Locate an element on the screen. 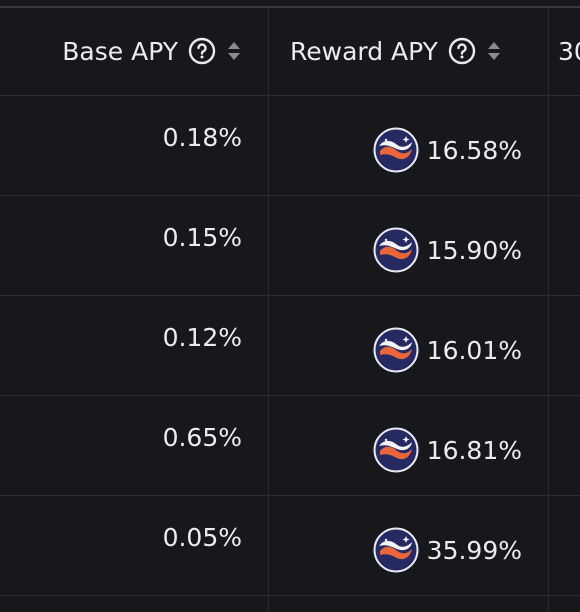 The width and height of the screenshot is (580, 612). header-30d: 30 is located at coordinates (569, 51).